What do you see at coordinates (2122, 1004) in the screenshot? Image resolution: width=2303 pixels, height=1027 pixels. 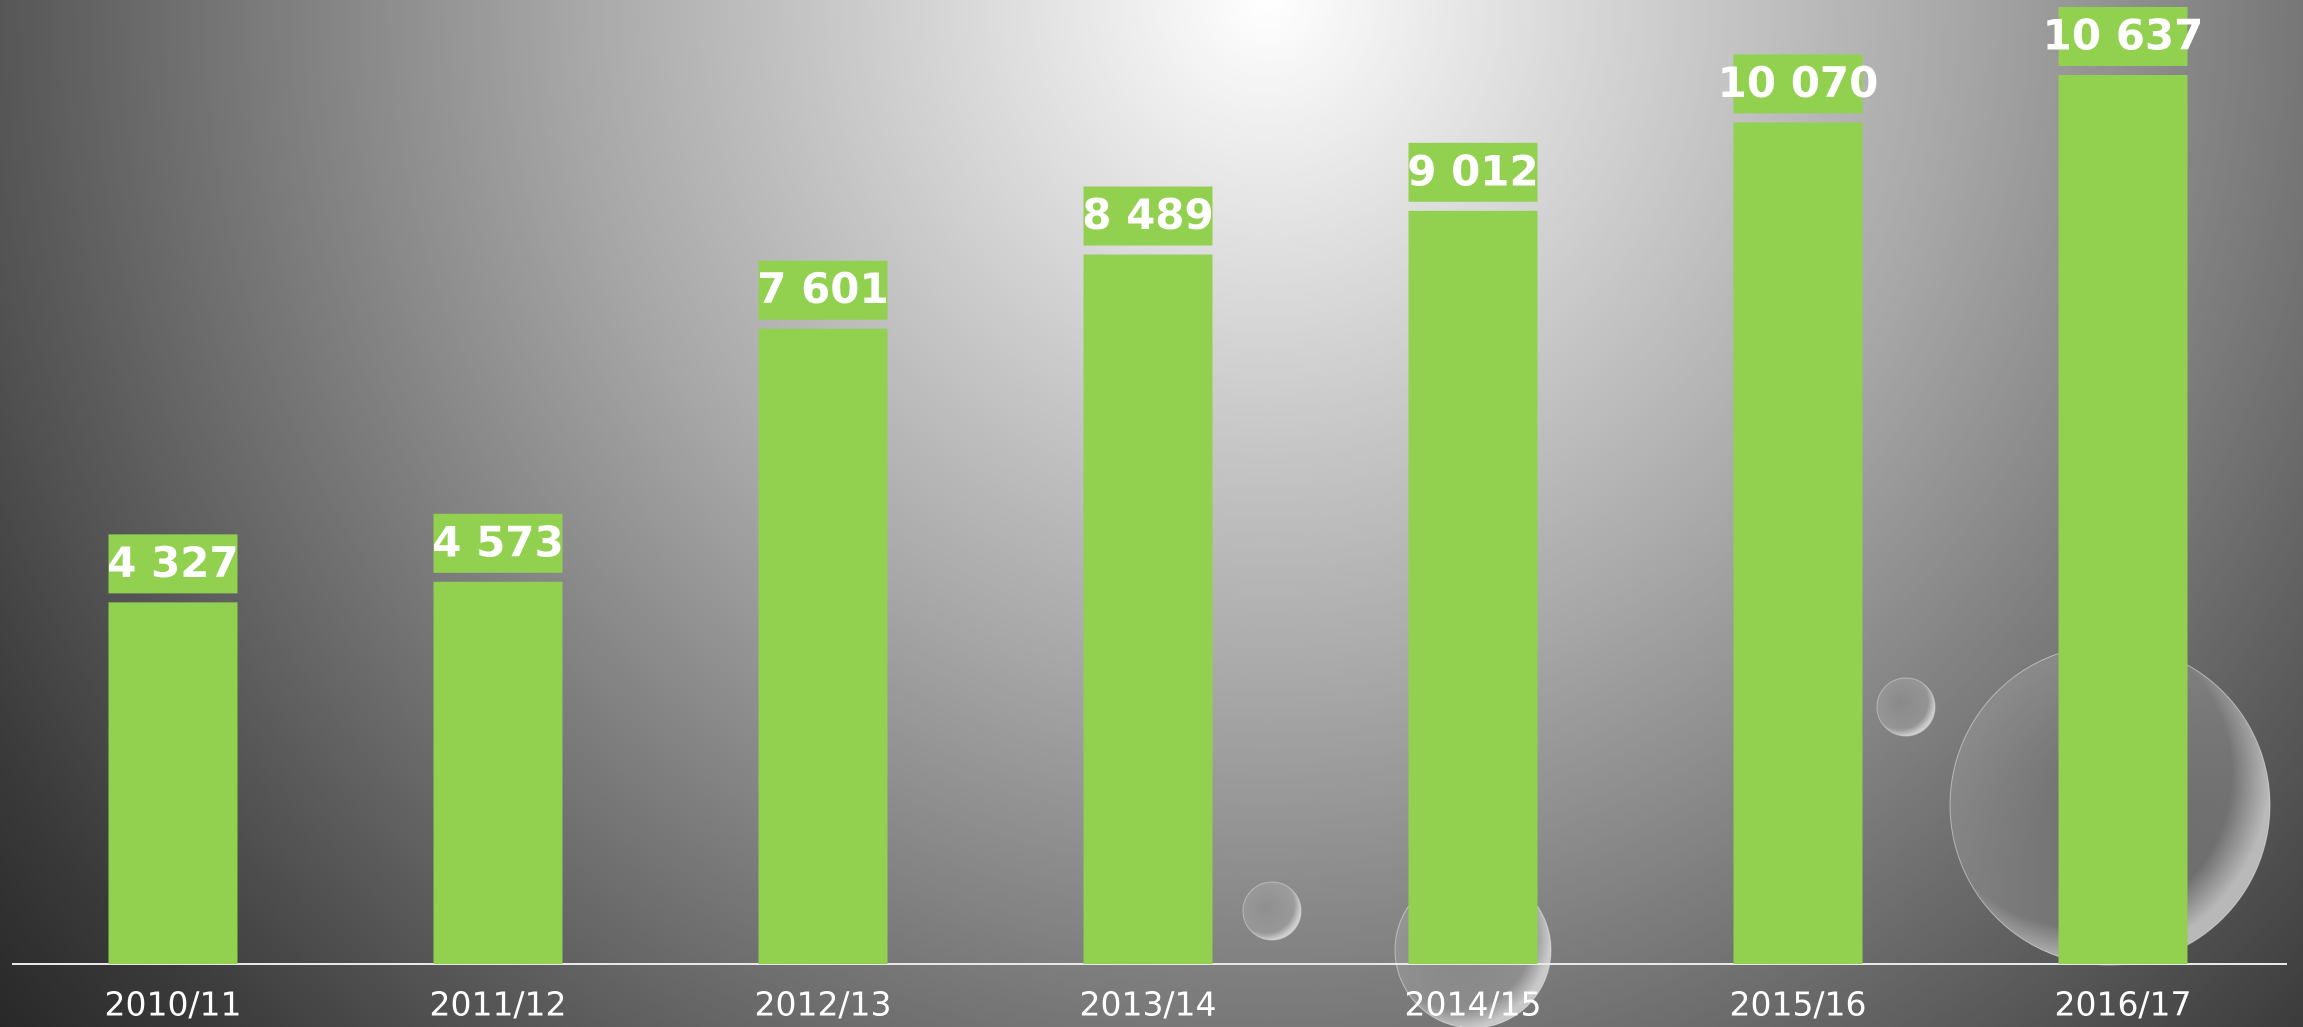 I see `x-tick-label: 2016/17` at bounding box center [2122, 1004].